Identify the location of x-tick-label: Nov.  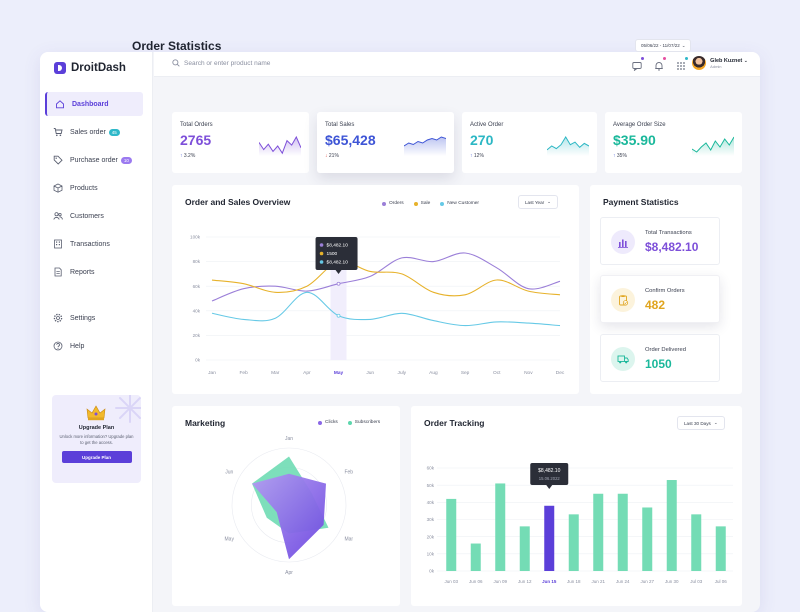
(528, 373).